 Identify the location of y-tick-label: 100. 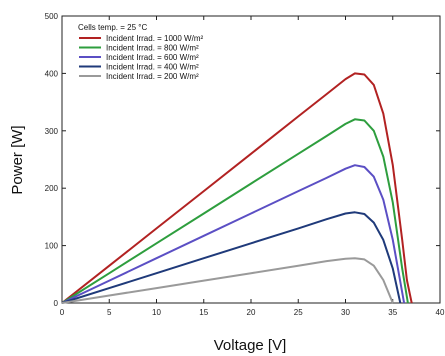
(52, 246).